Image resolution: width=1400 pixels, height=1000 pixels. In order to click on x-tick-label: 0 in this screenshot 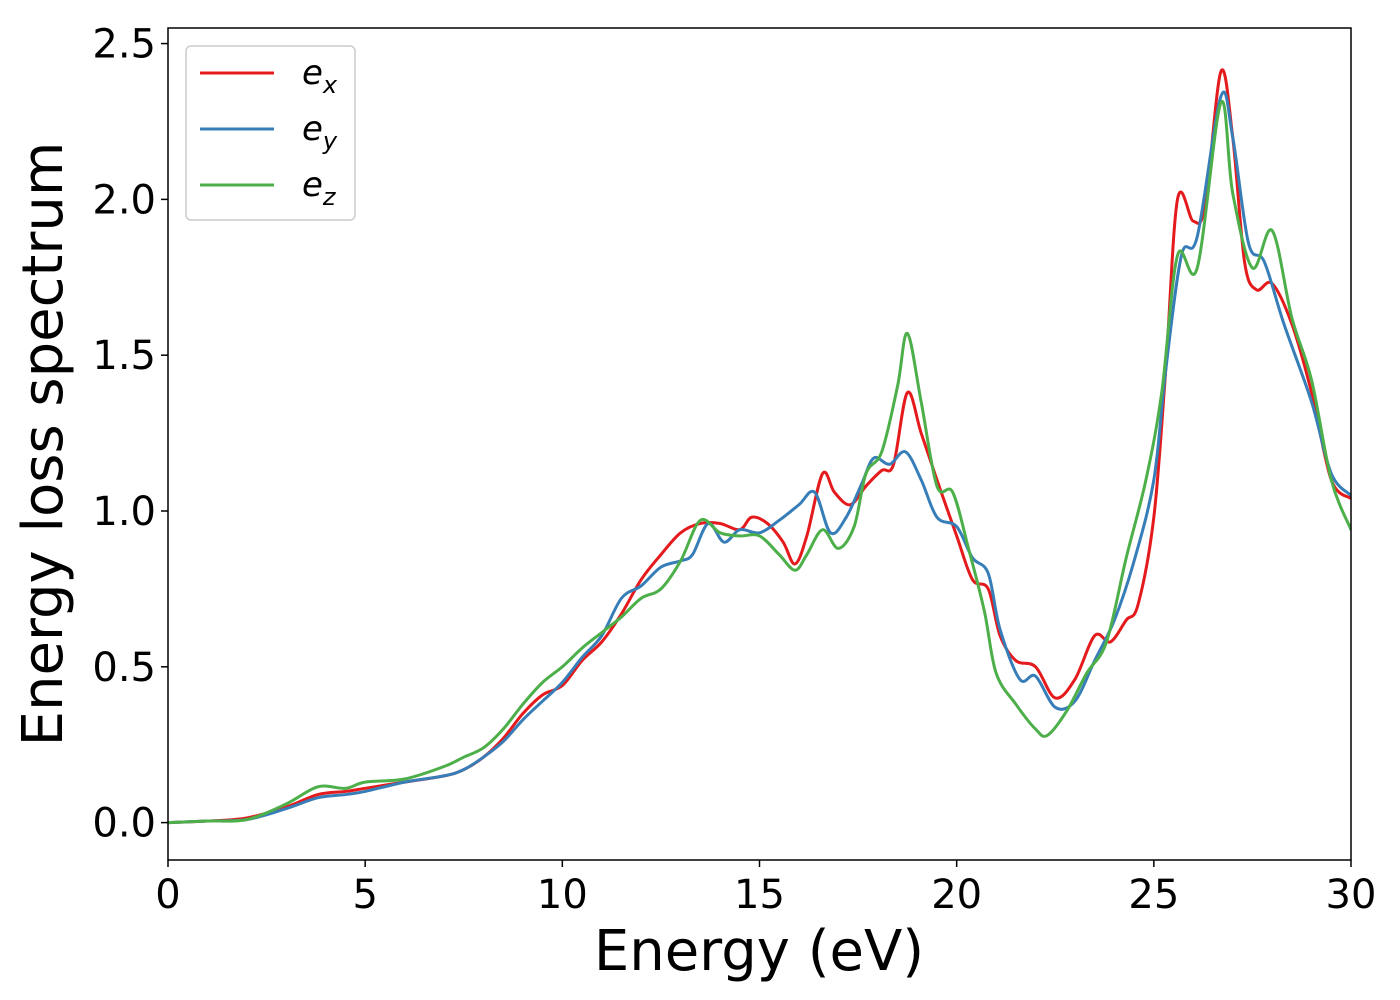, I will do `click(167, 895)`.